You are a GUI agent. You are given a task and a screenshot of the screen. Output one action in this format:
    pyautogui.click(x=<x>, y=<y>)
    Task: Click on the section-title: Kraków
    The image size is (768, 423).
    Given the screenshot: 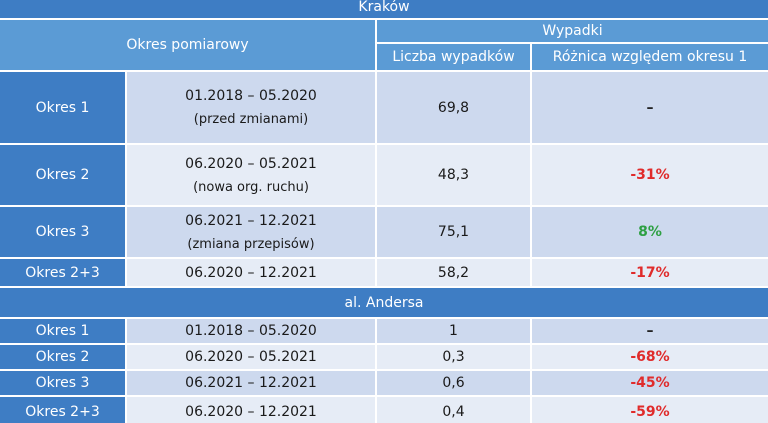 What is the action you would take?
    pyautogui.click(x=384, y=9)
    